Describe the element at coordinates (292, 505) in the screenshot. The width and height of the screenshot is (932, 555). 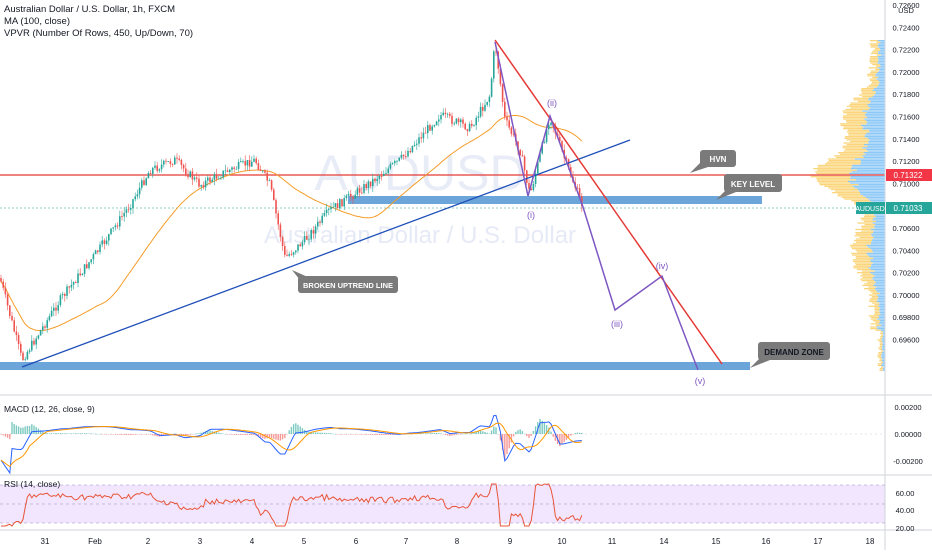
I see `rsi-line` at that location.